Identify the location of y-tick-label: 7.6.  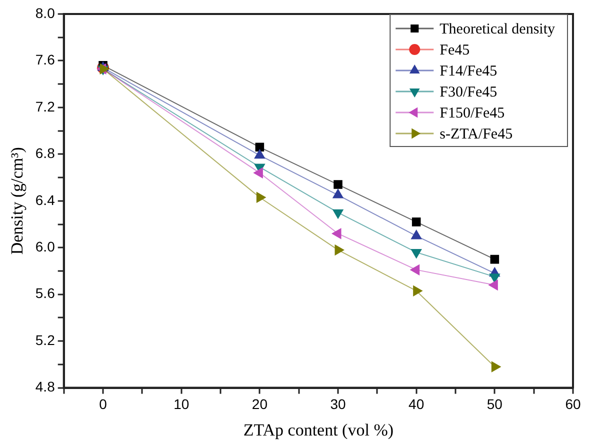
(45, 60).